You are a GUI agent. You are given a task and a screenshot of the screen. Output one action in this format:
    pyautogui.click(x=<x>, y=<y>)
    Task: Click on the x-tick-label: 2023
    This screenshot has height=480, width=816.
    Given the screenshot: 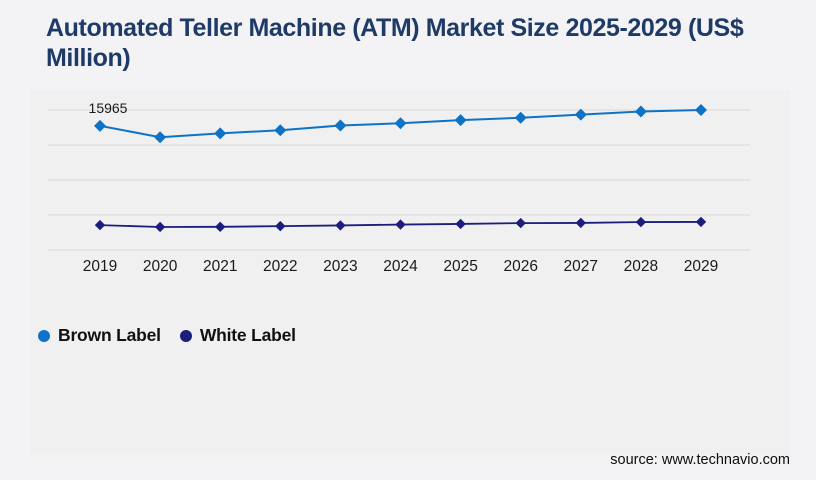 What is the action you would take?
    pyautogui.click(x=340, y=266)
    